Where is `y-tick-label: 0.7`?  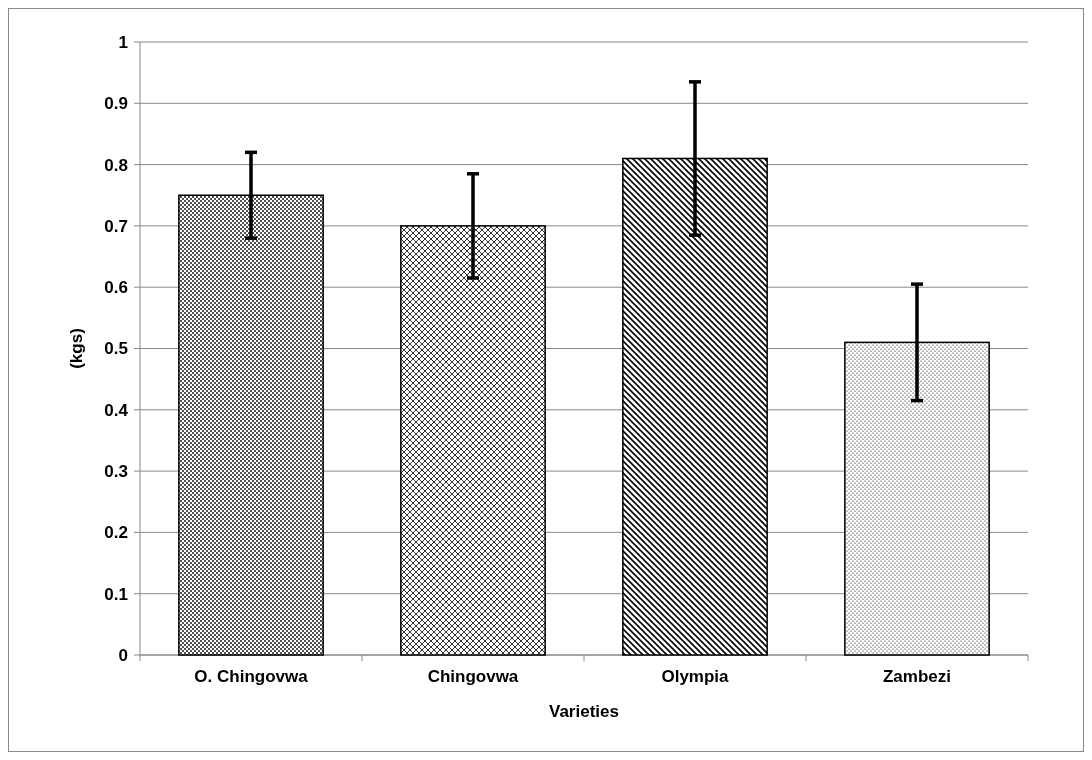
y-tick-label: 0.7 is located at coordinates (116, 226).